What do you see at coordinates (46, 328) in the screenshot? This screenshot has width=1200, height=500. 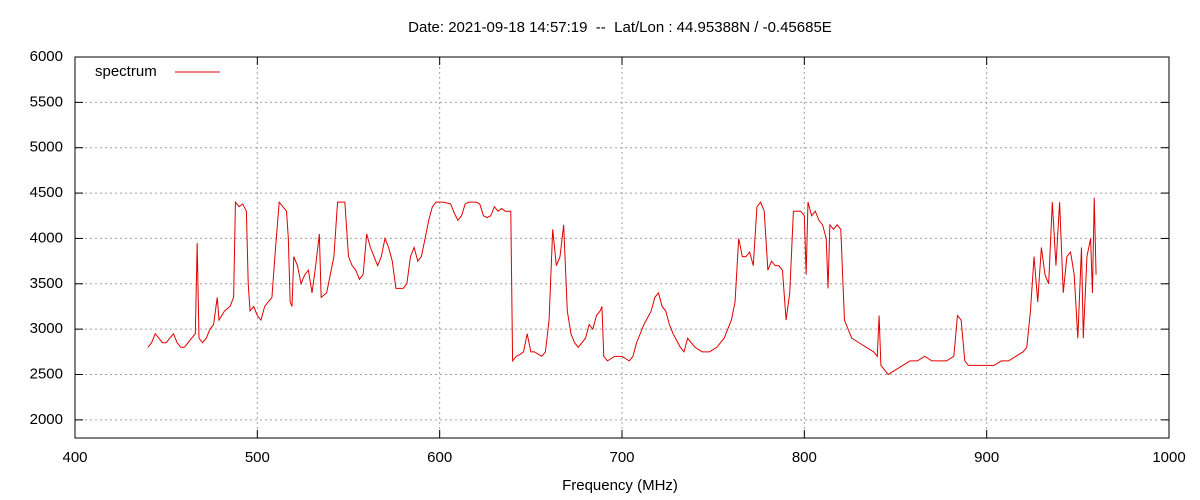 I see `y-tick-label: 3000` at bounding box center [46, 328].